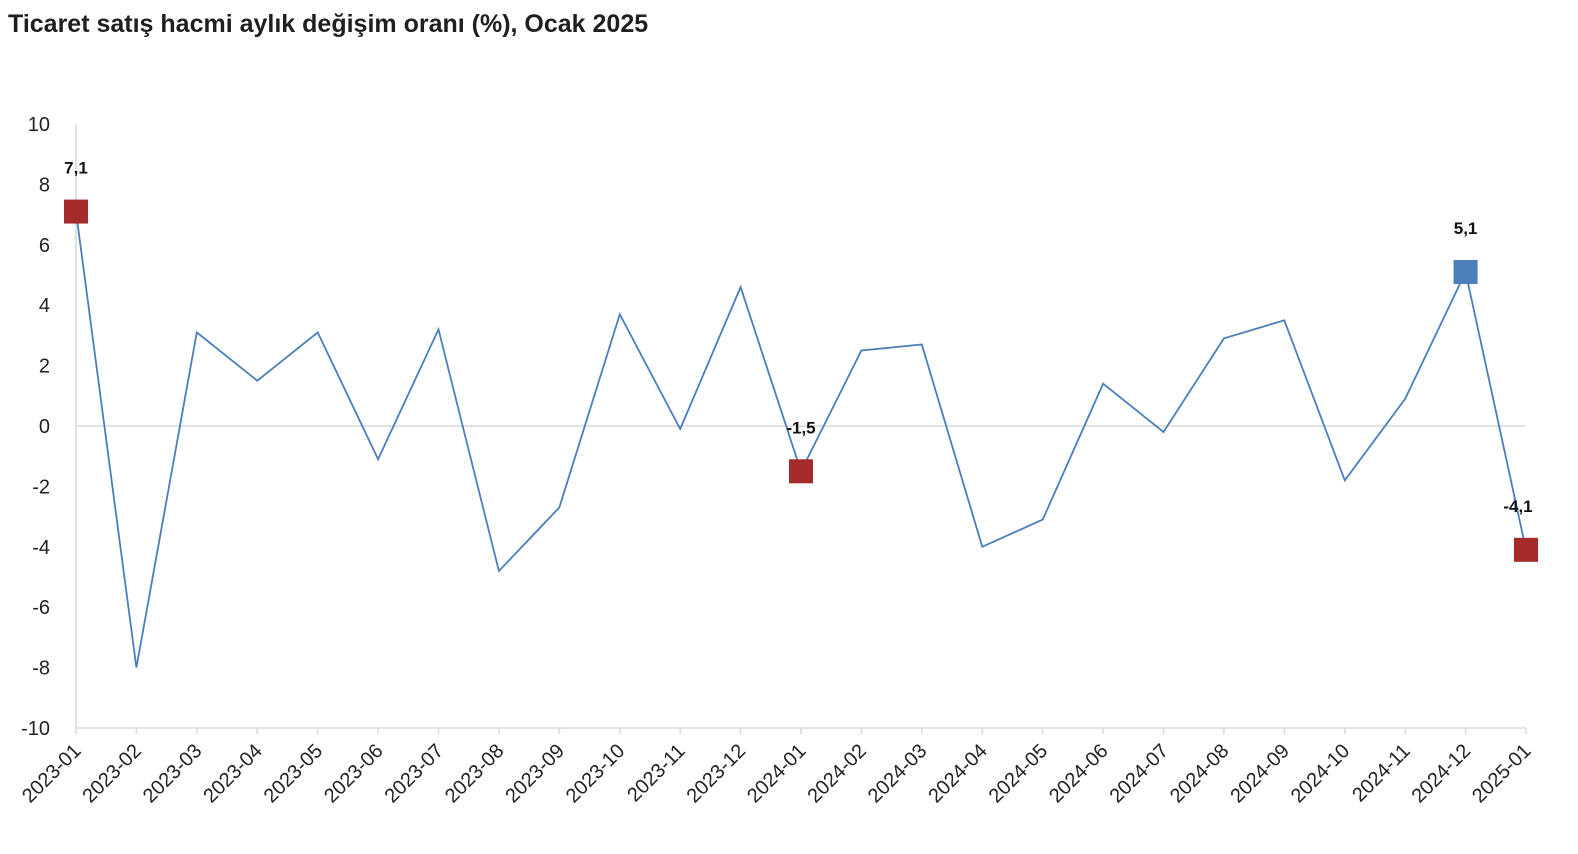 The image size is (1578, 854). What do you see at coordinates (1018, 773) in the screenshot?
I see `x-tick-label: 2024-05` at bounding box center [1018, 773].